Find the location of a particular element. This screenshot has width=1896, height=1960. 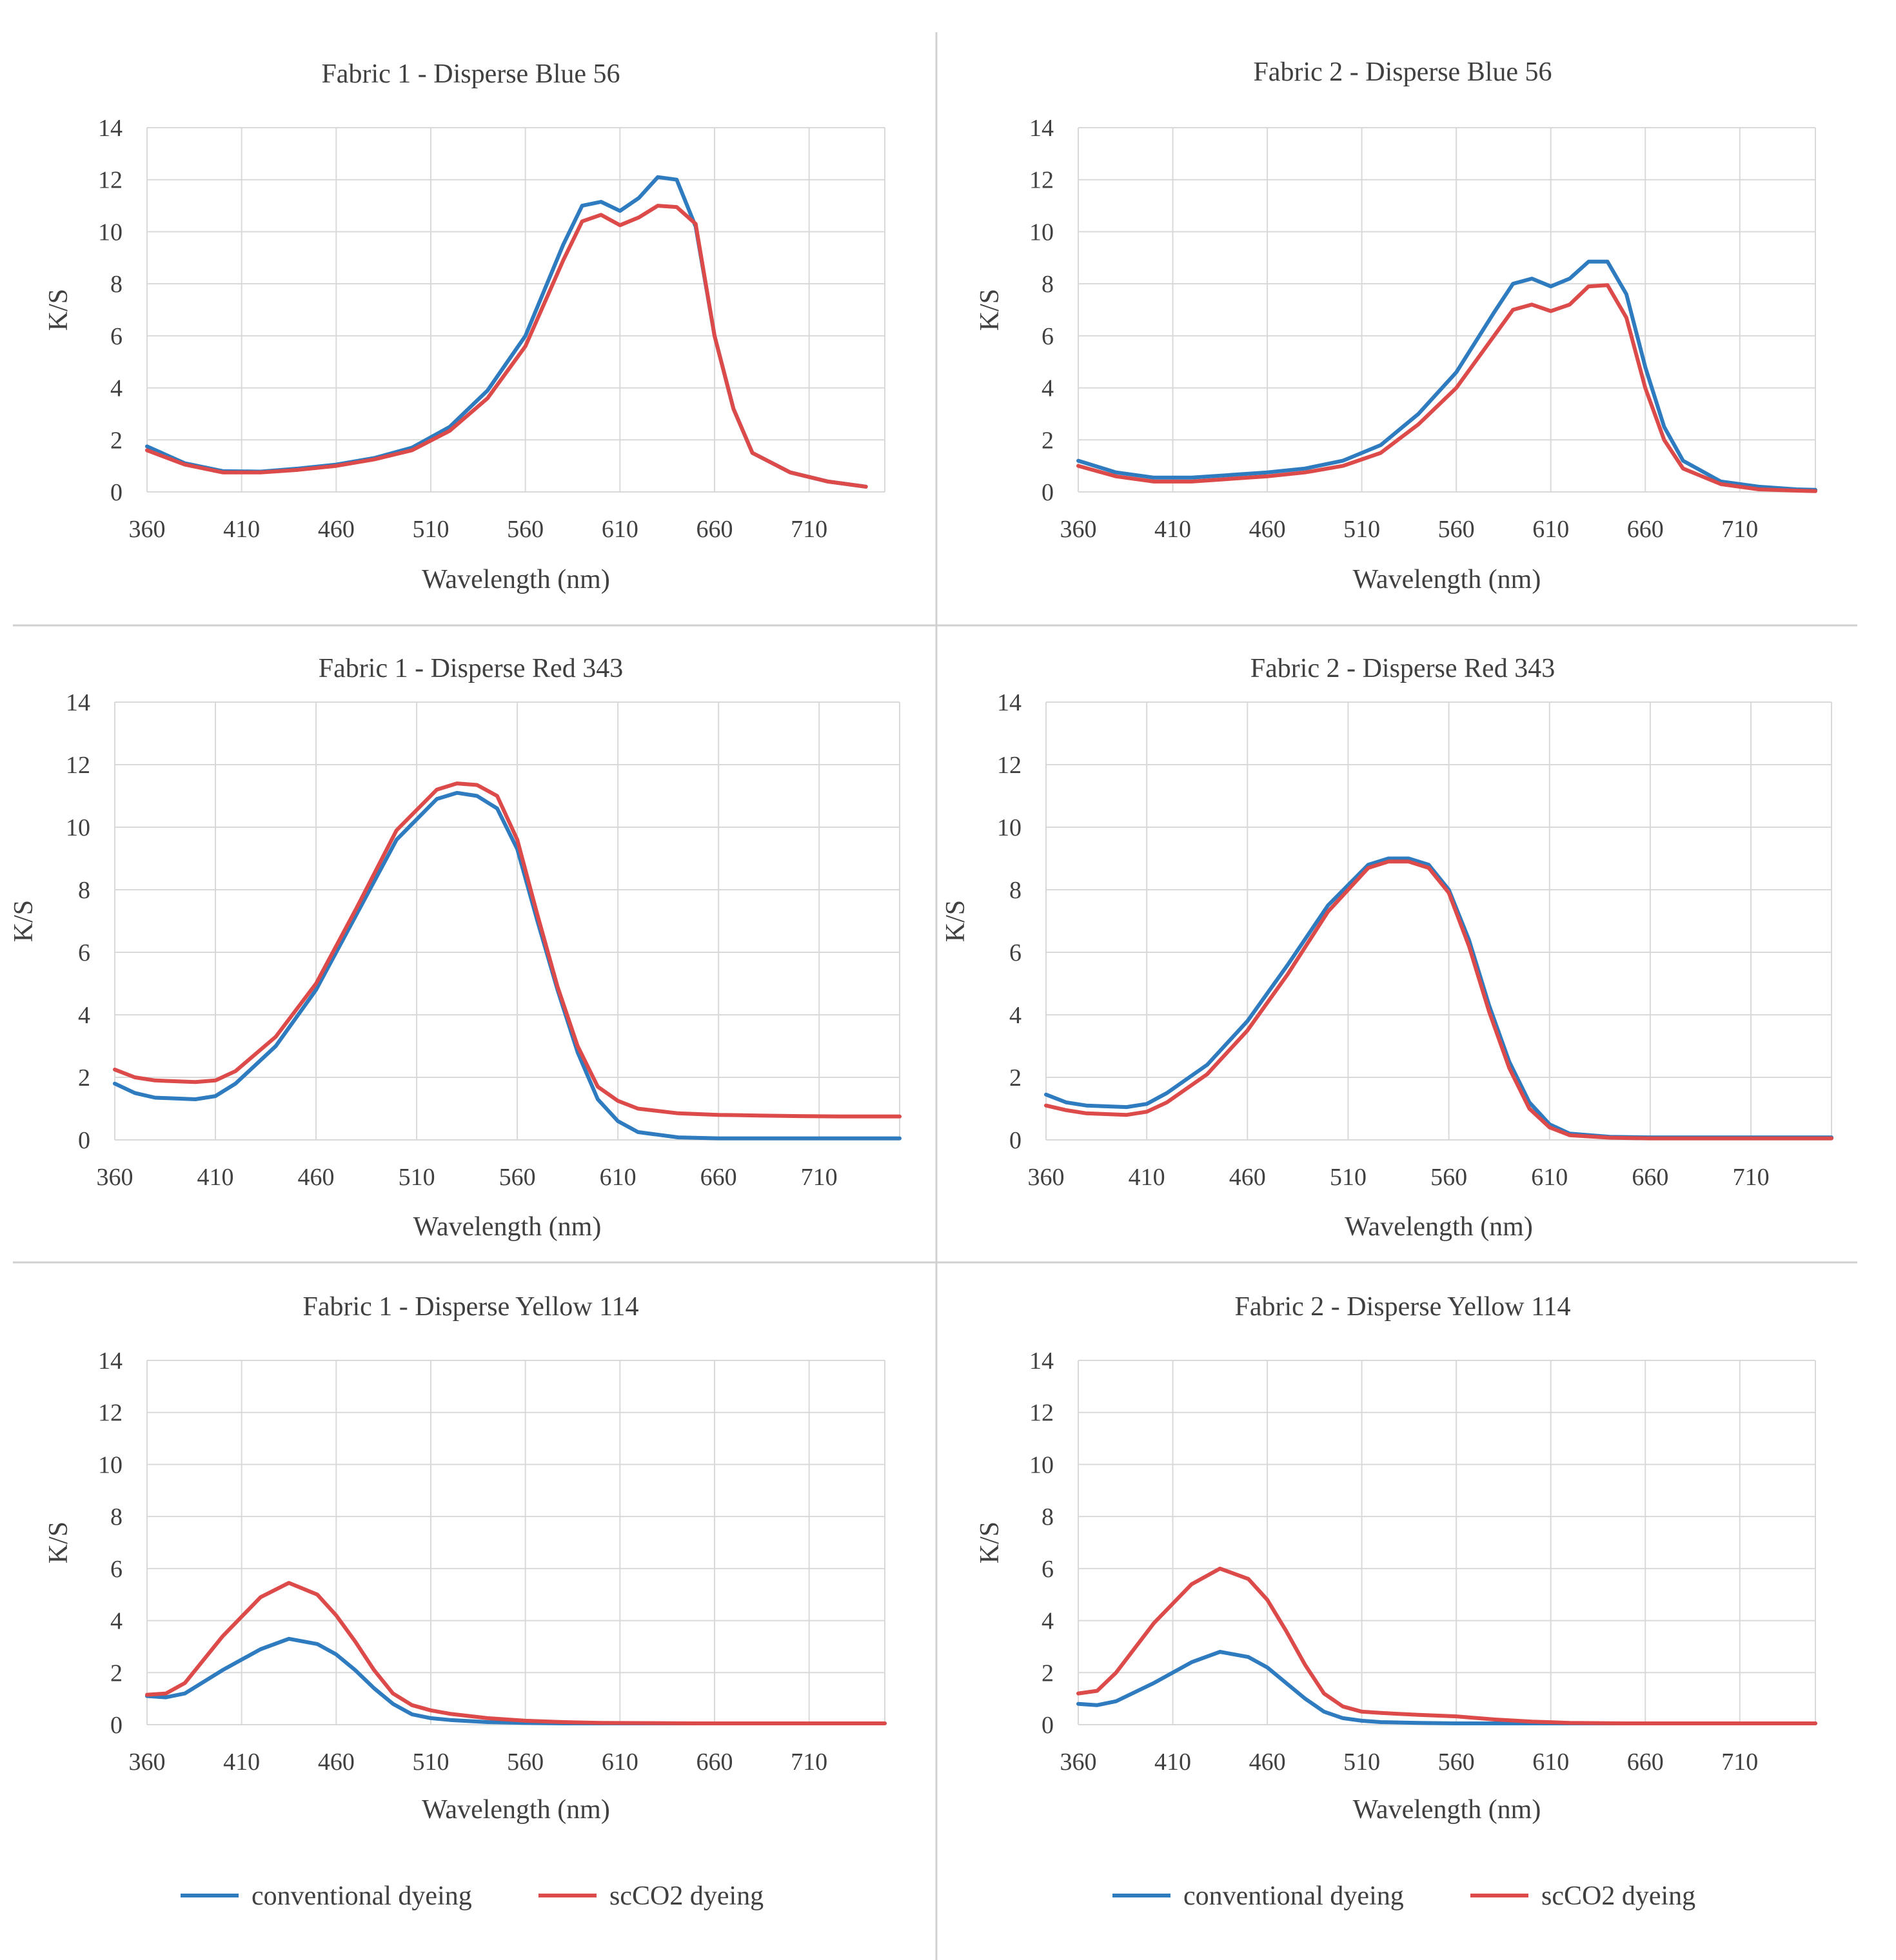

chart-title: Fabric 2 - Disperse Blue 56 is located at coordinates (1402, 72).